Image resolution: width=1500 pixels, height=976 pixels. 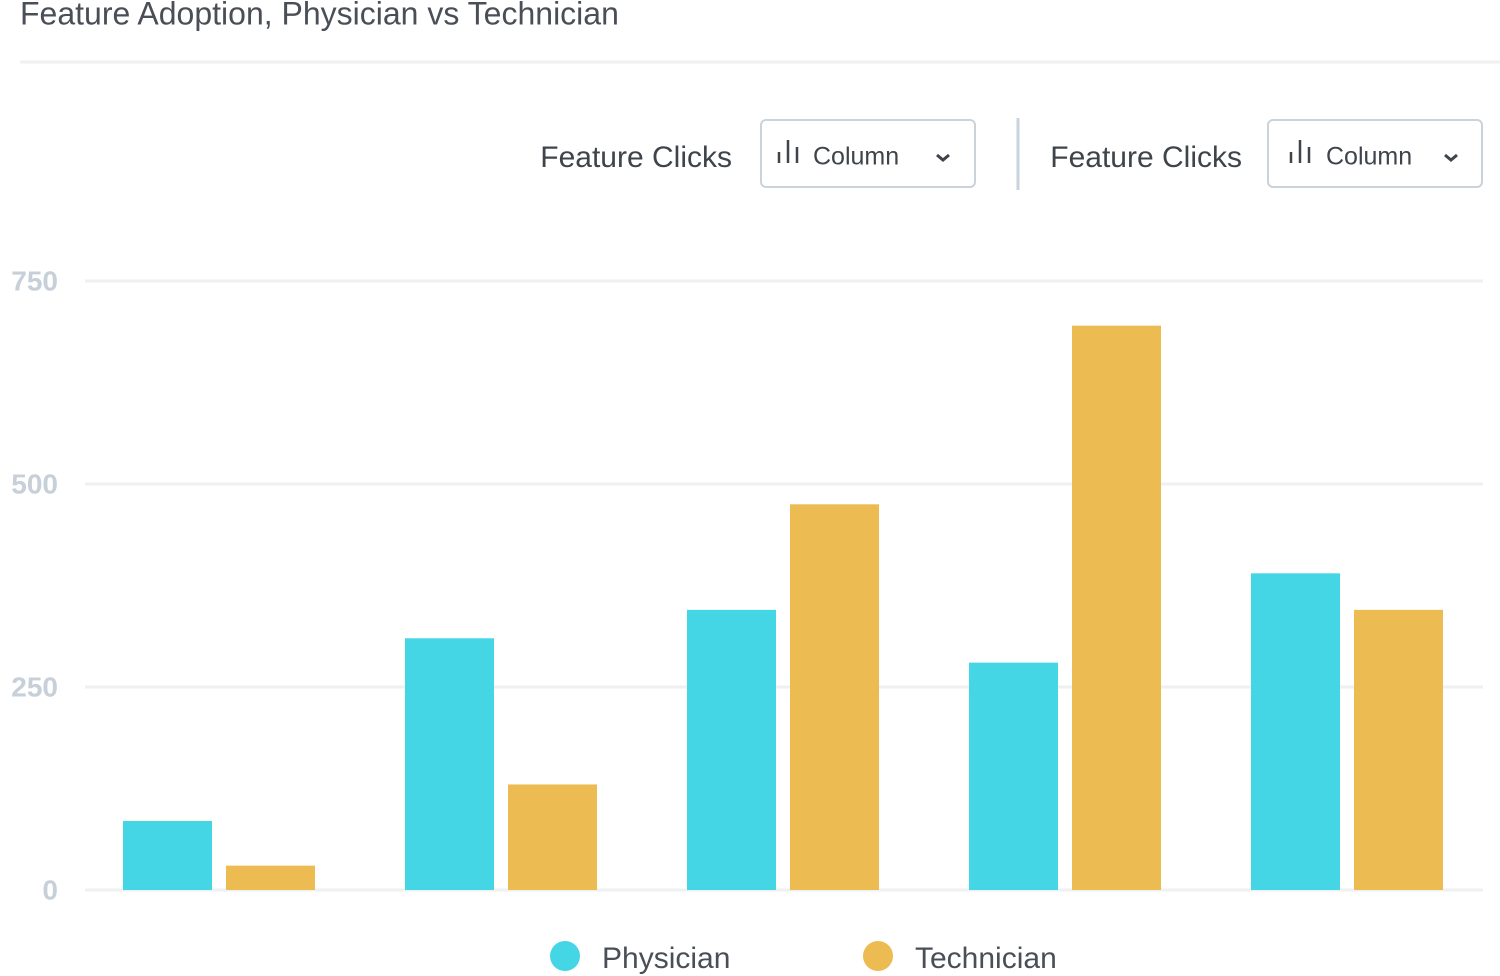 What do you see at coordinates (34, 686) in the screenshot?
I see `y-tick-label: 250` at bounding box center [34, 686].